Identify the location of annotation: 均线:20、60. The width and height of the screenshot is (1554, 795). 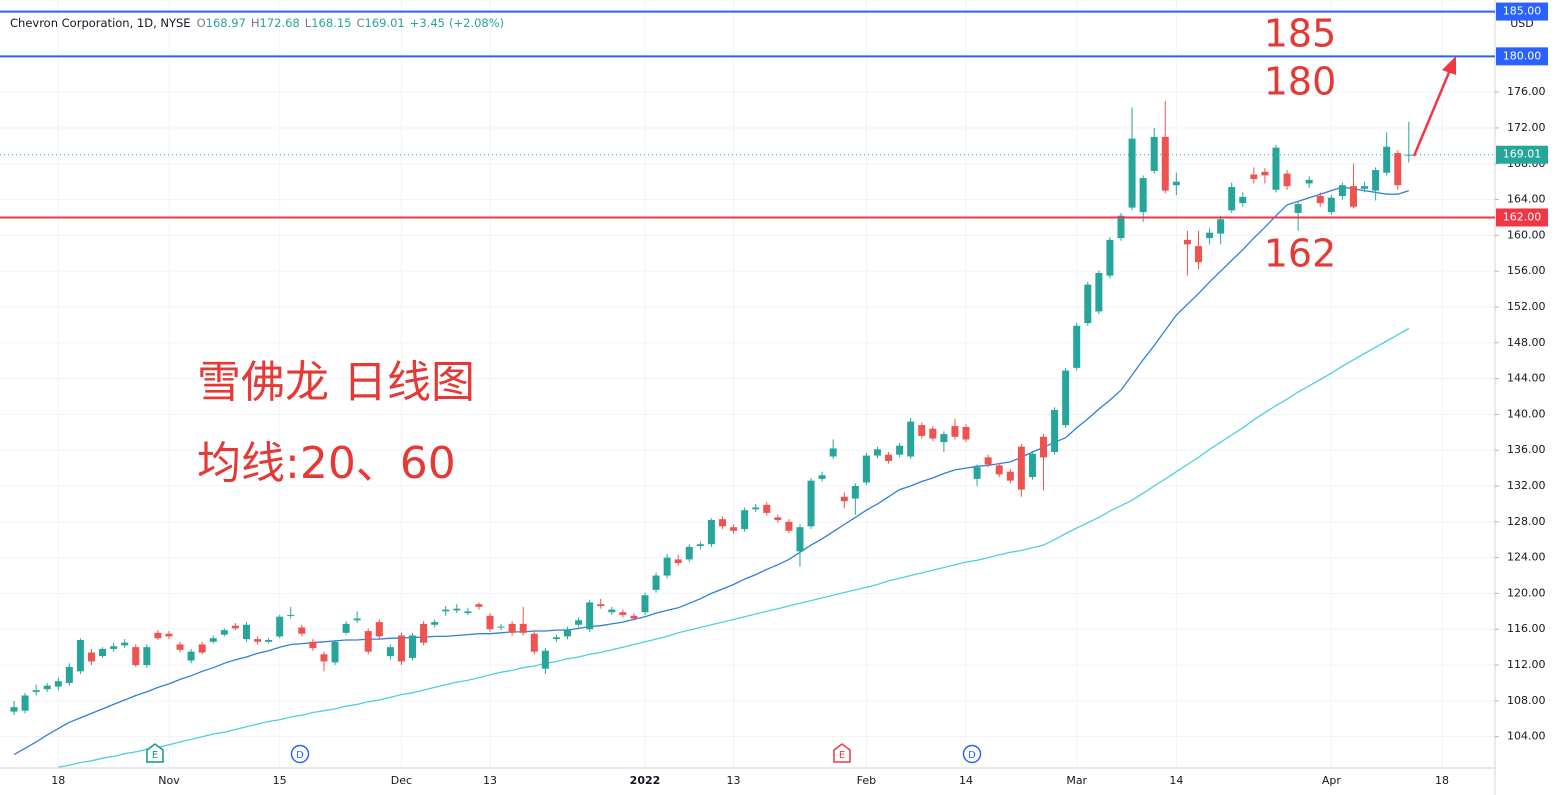
(326, 463).